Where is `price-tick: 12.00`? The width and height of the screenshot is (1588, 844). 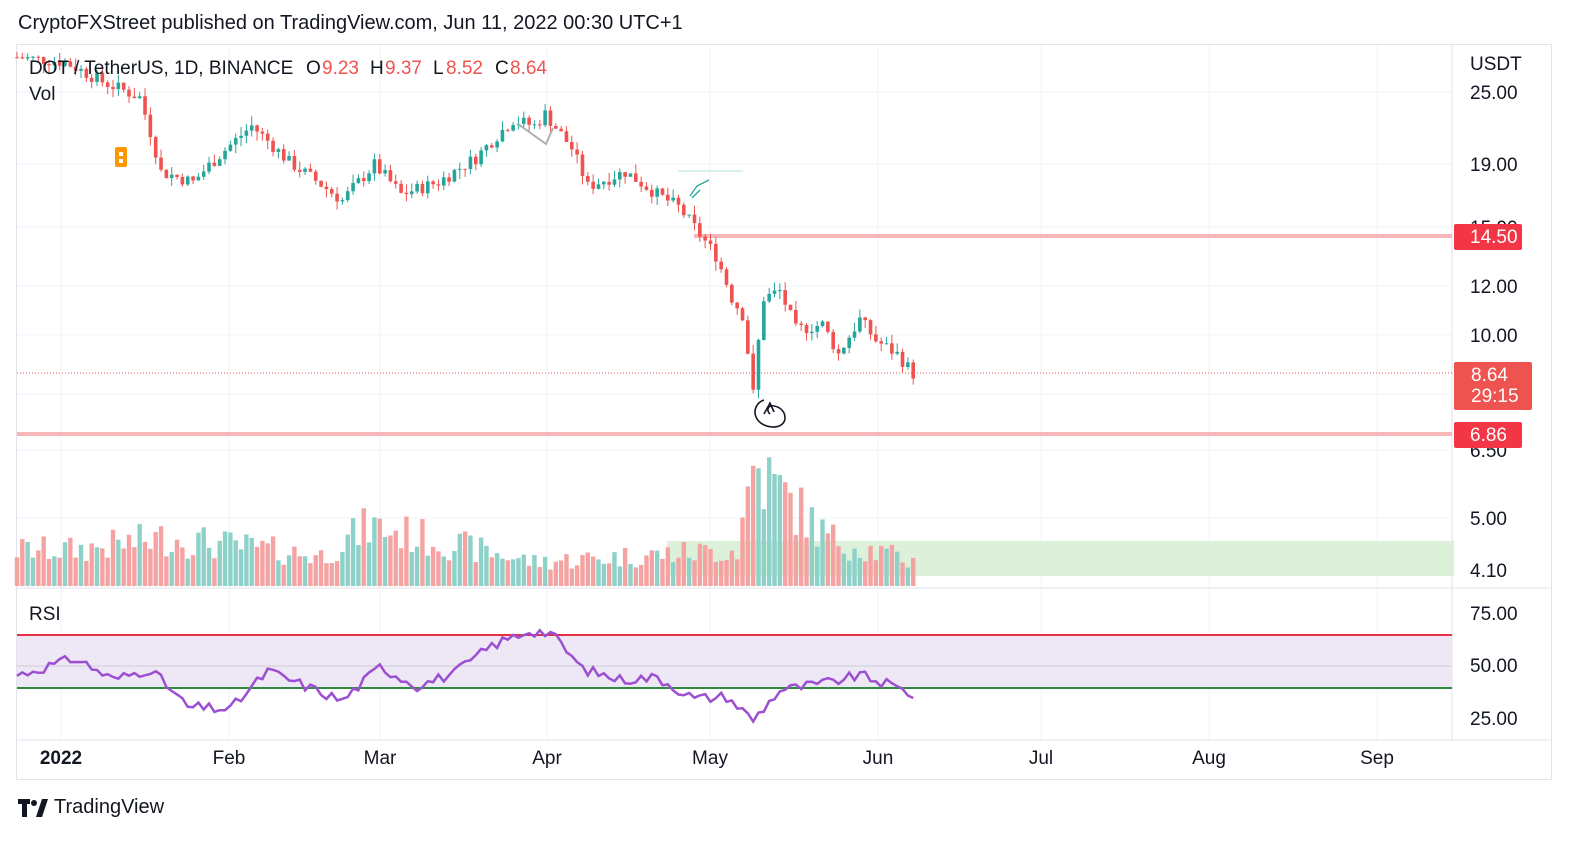
price-tick: 12.00 is located at coordinates (1494, 287).